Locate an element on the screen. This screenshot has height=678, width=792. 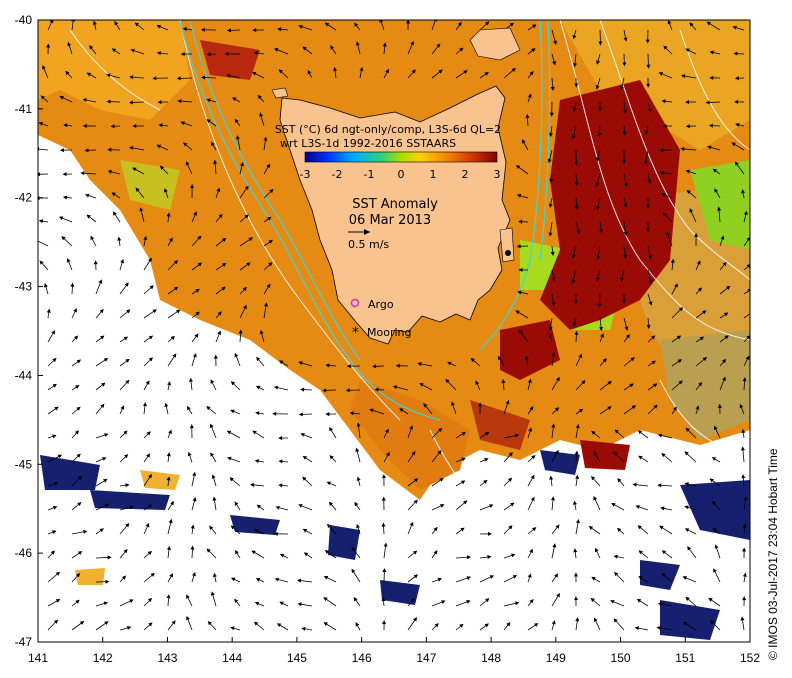
credit-line: © IMOS 03-Jul-2017 23:04 Hobart Time is located at coordinates (776, 520).